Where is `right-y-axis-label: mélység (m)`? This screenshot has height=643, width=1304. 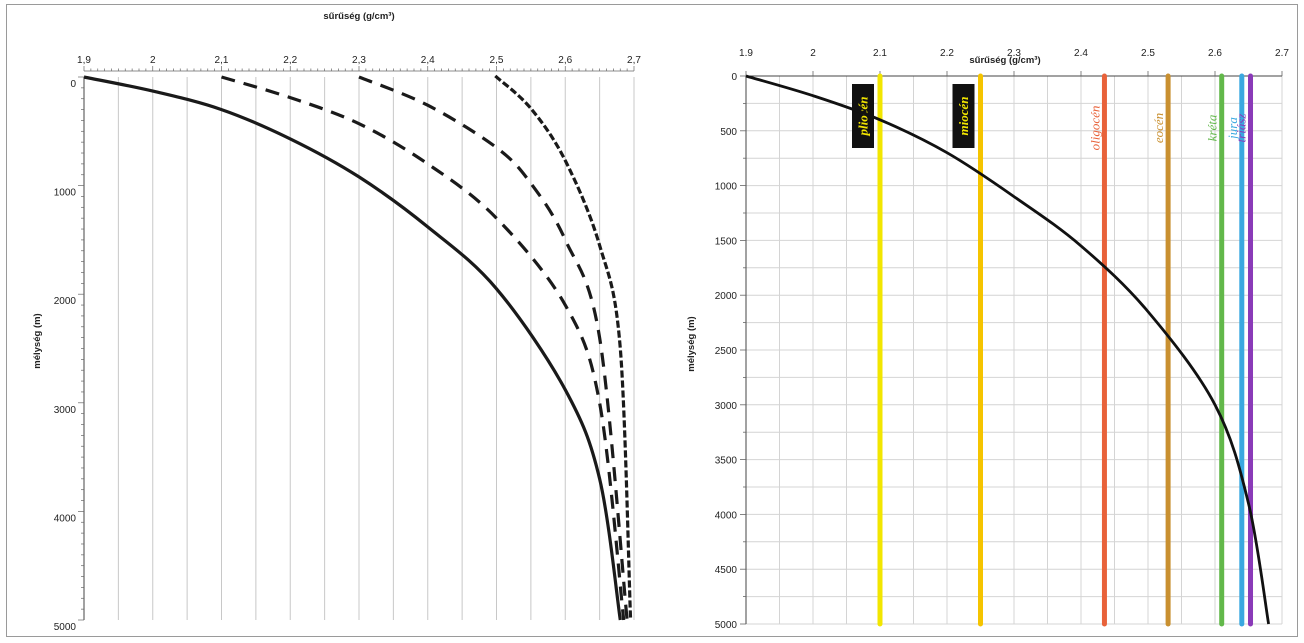 right-y-axis-label: mélység (m) is located at coordinates (691, 343).